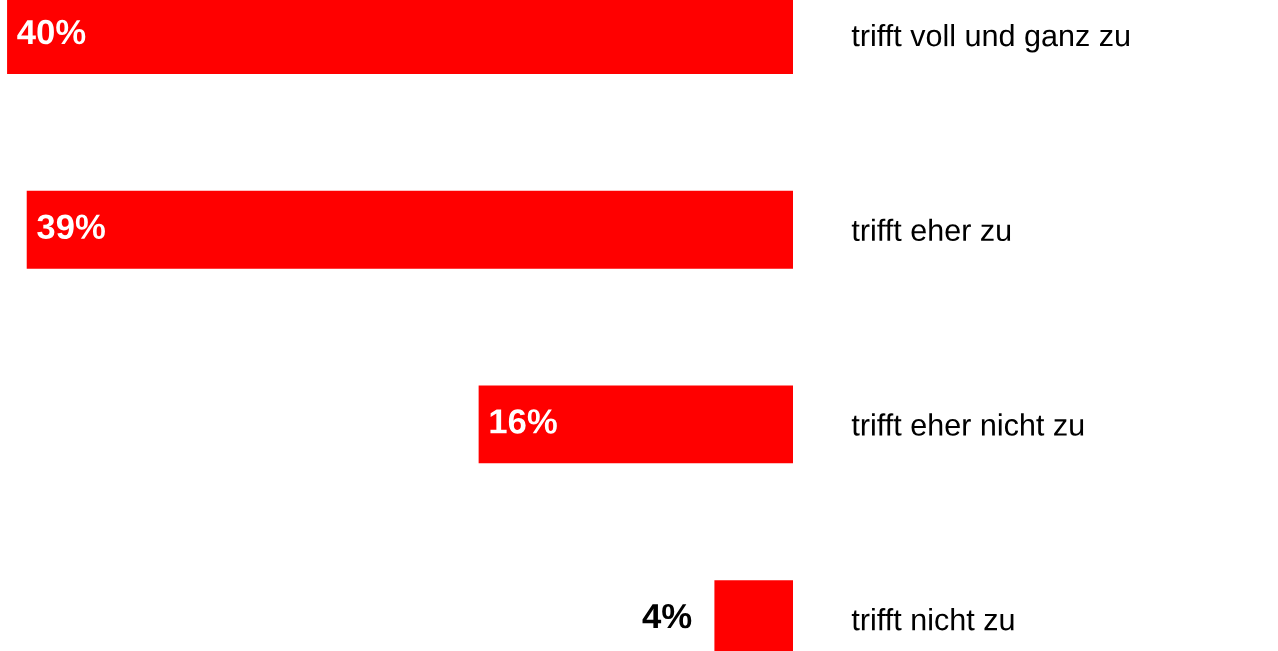  What do you see at coordinates (931, 230) in the screenshot?
I see `y-tick-label: trifft eher zu` at bounding box center [931, 230].